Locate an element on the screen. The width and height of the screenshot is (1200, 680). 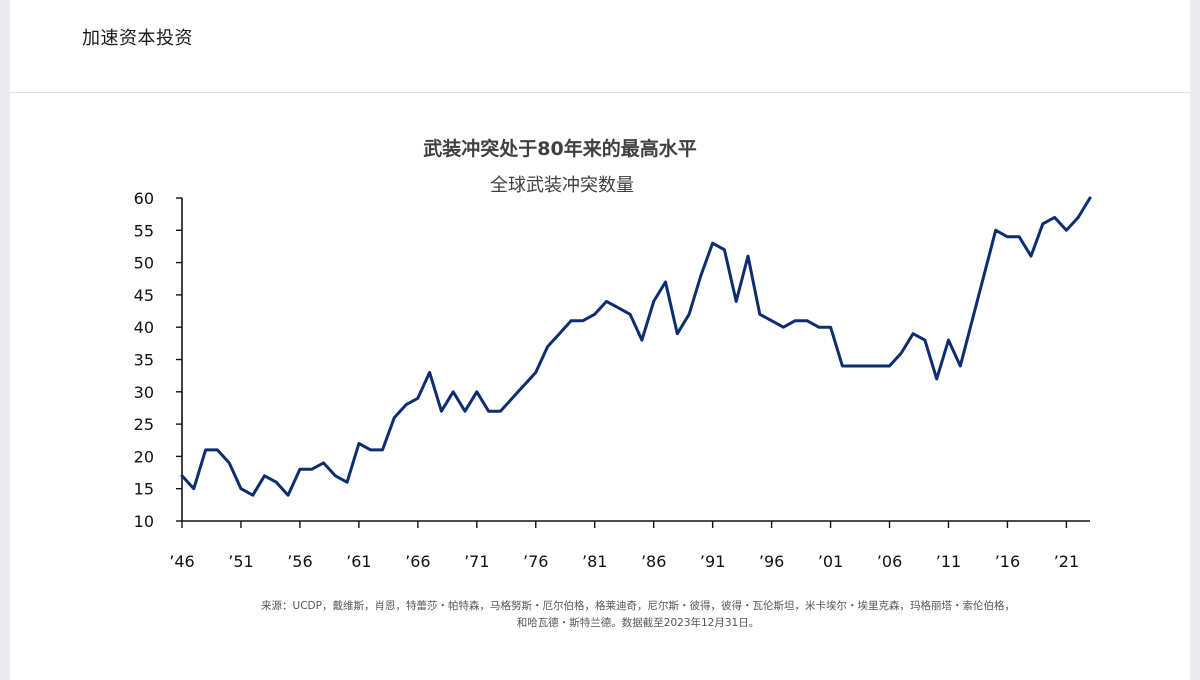
y-tick-label: 45 is located at coordinates (144, 295).